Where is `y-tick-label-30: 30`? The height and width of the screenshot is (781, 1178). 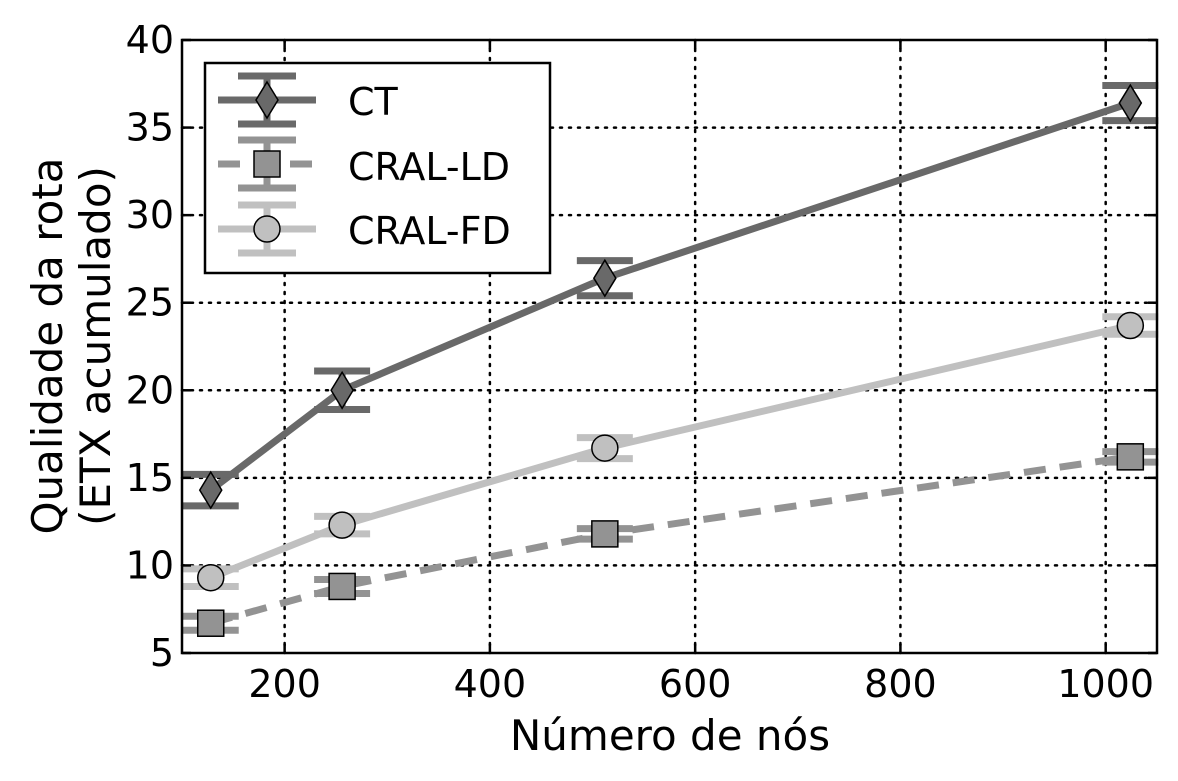
y-tick-label-30: 30 is located at coordinates (150, 215).